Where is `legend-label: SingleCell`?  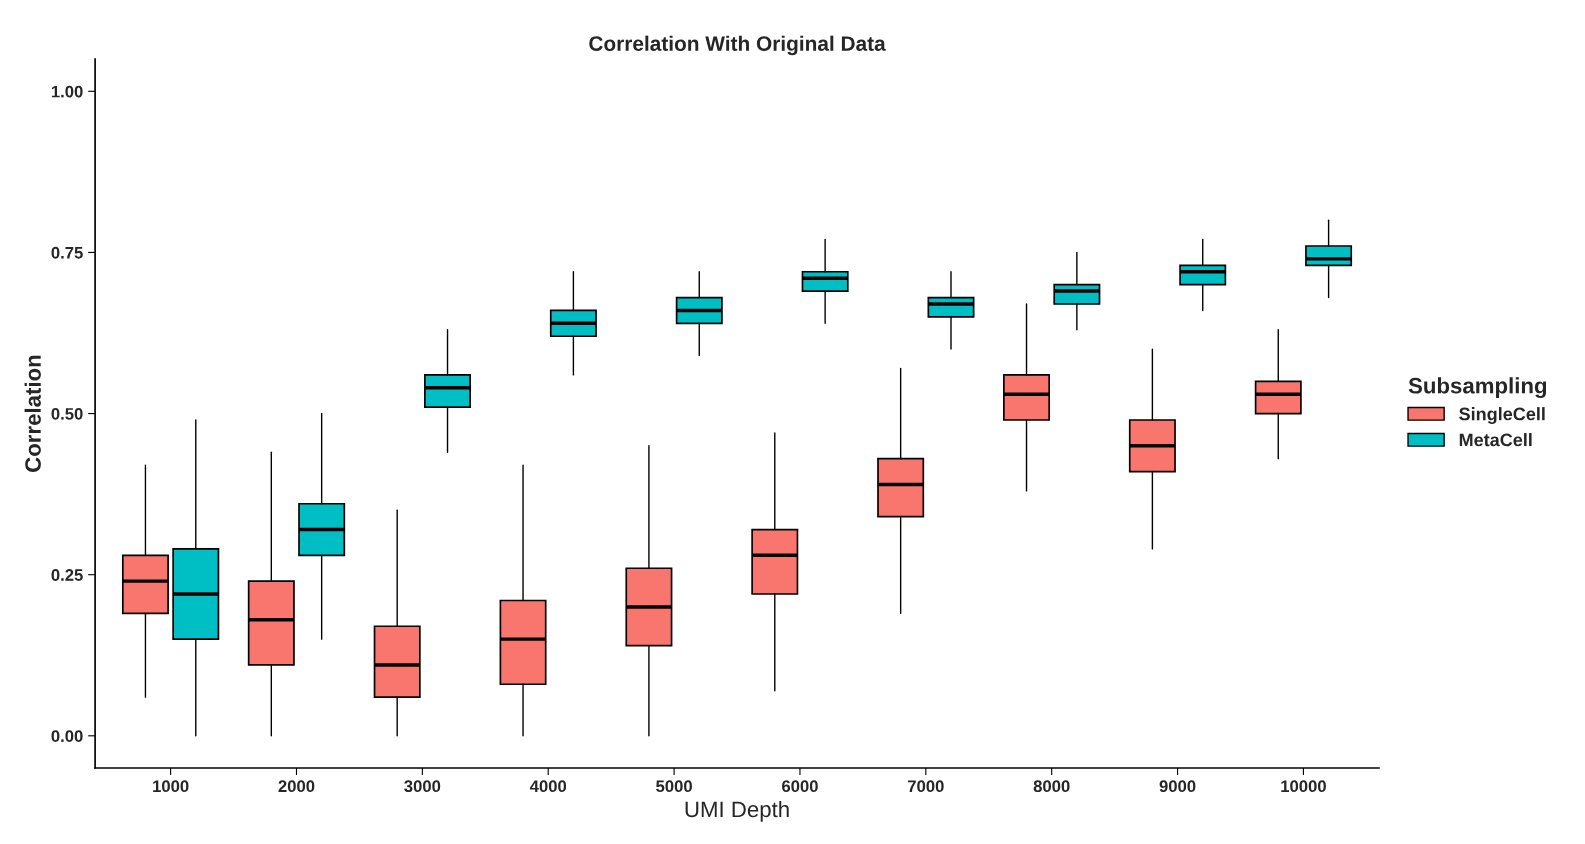 legend-label: SingleCell is located at coordinates (1502, 416).